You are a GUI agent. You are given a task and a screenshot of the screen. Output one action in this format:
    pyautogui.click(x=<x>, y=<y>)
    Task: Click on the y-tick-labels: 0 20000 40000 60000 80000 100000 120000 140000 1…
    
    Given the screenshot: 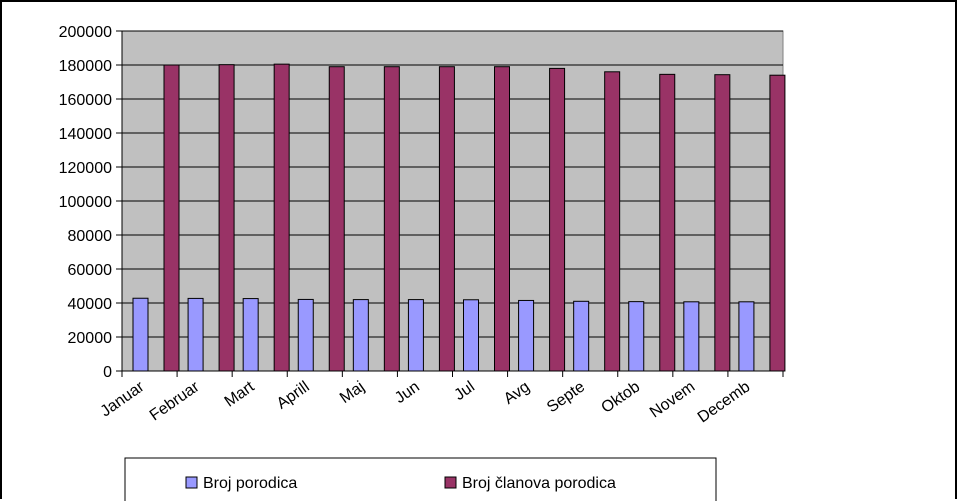 What is the action you would take?
    pyautogui.click(x=85, y=202)
    